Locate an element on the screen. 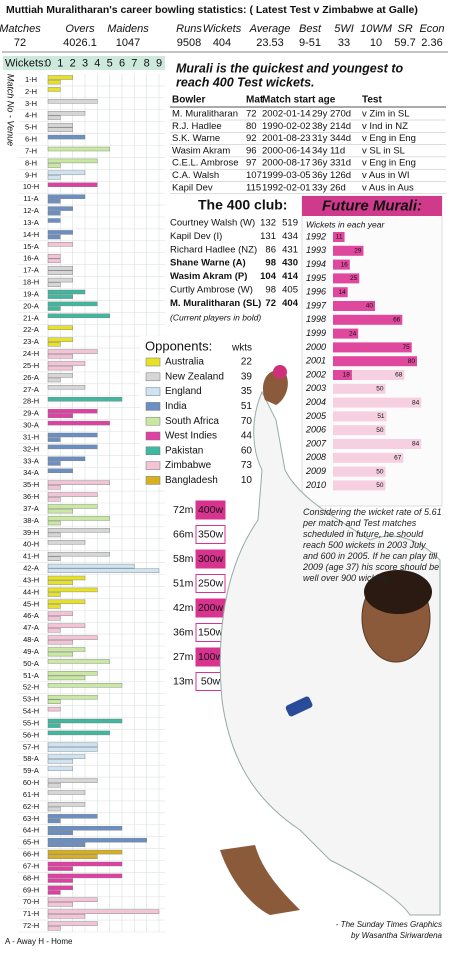  milestone-wickets: 400w is located at coordinates (211, 510).